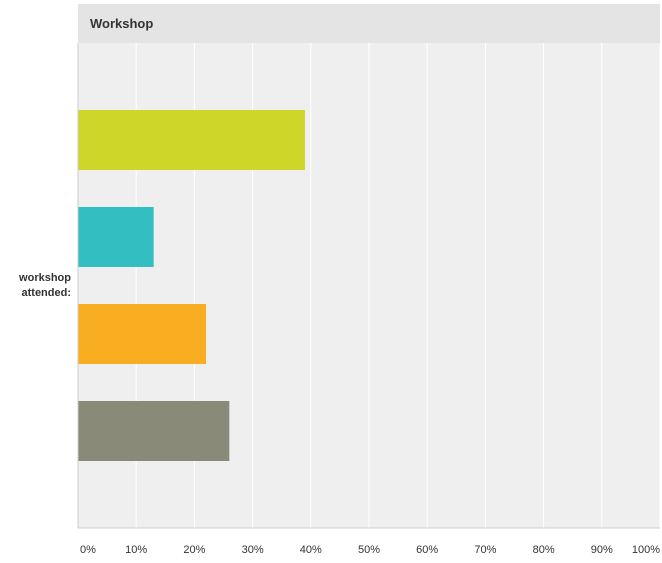 The height and width of the screenshot is (563, 662). Describe the element at coordinates (602, 550) in the screenshot. I see `x-tick-label: 90%` at that location.